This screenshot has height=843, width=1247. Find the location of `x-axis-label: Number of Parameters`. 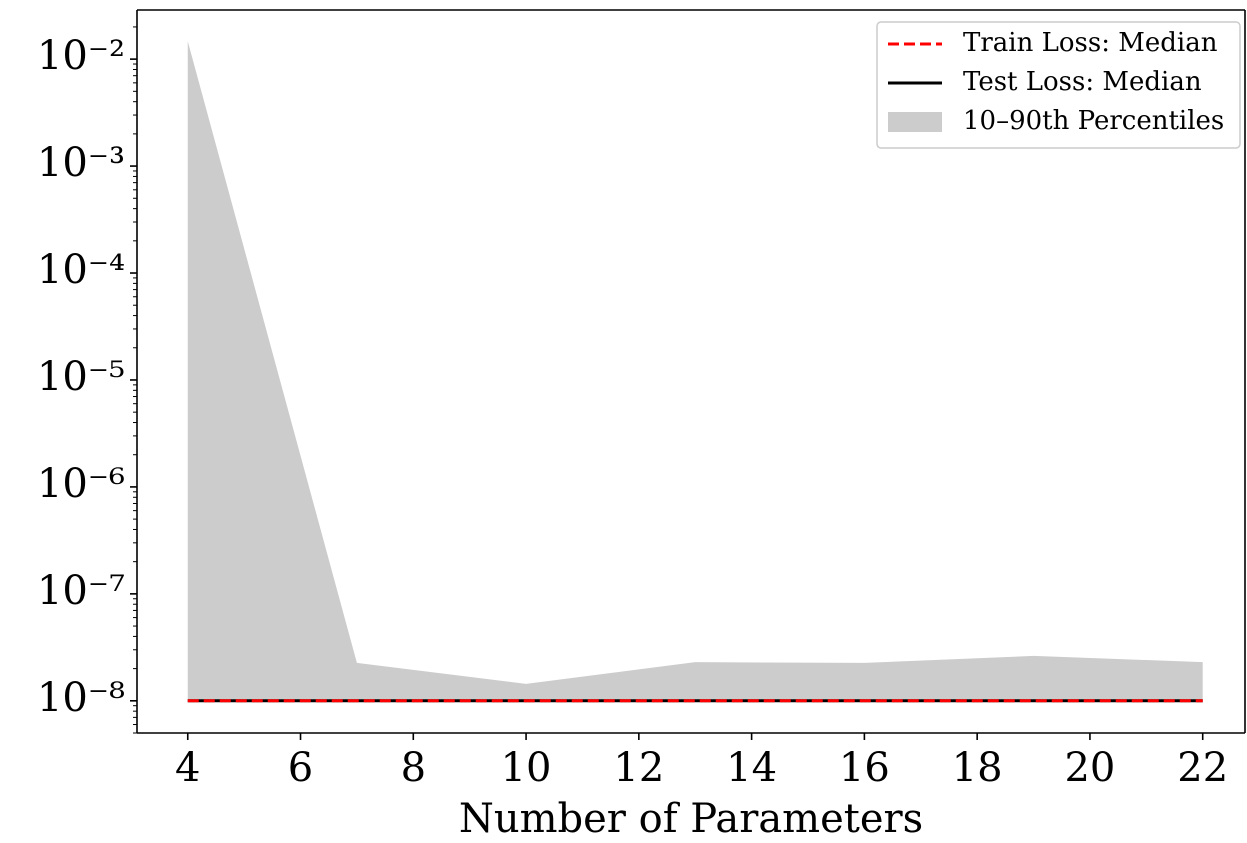

x-axis-label: Number of Parameters is located at coordinates (691, 819).